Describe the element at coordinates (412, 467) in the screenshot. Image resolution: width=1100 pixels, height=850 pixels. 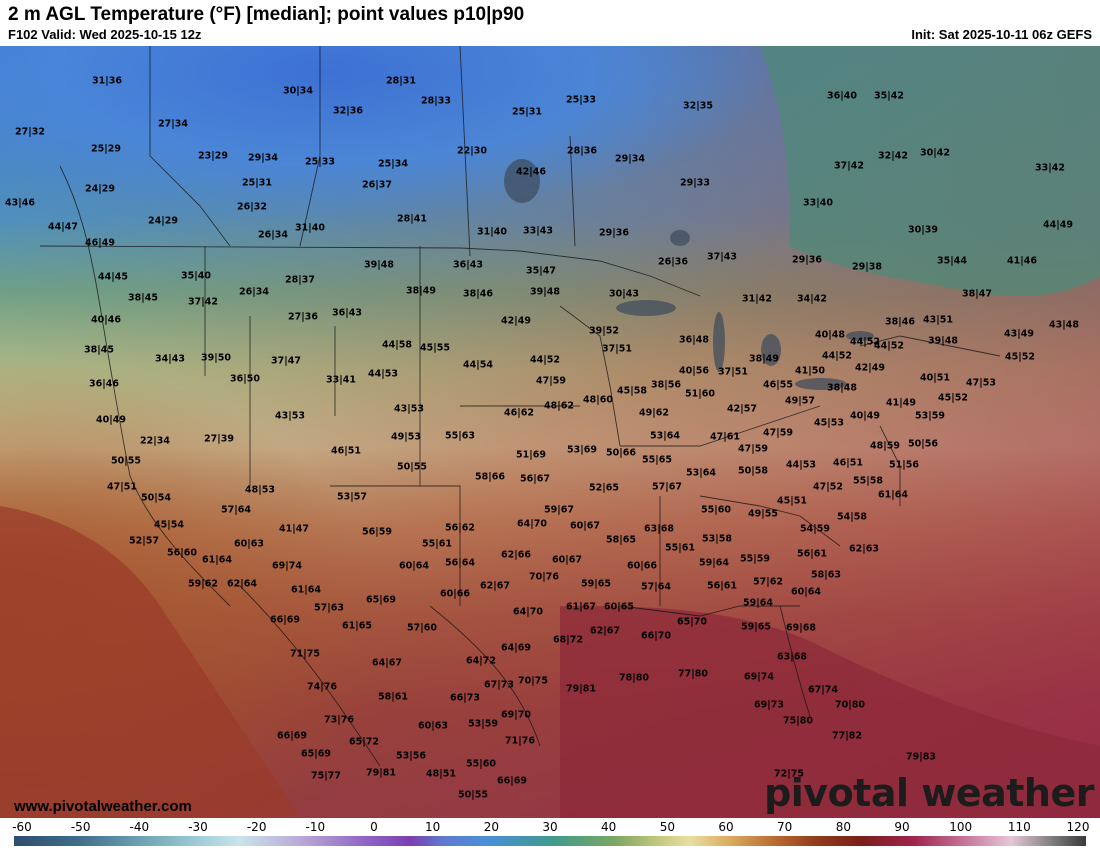
I see `point-value: 50|55` at that location.